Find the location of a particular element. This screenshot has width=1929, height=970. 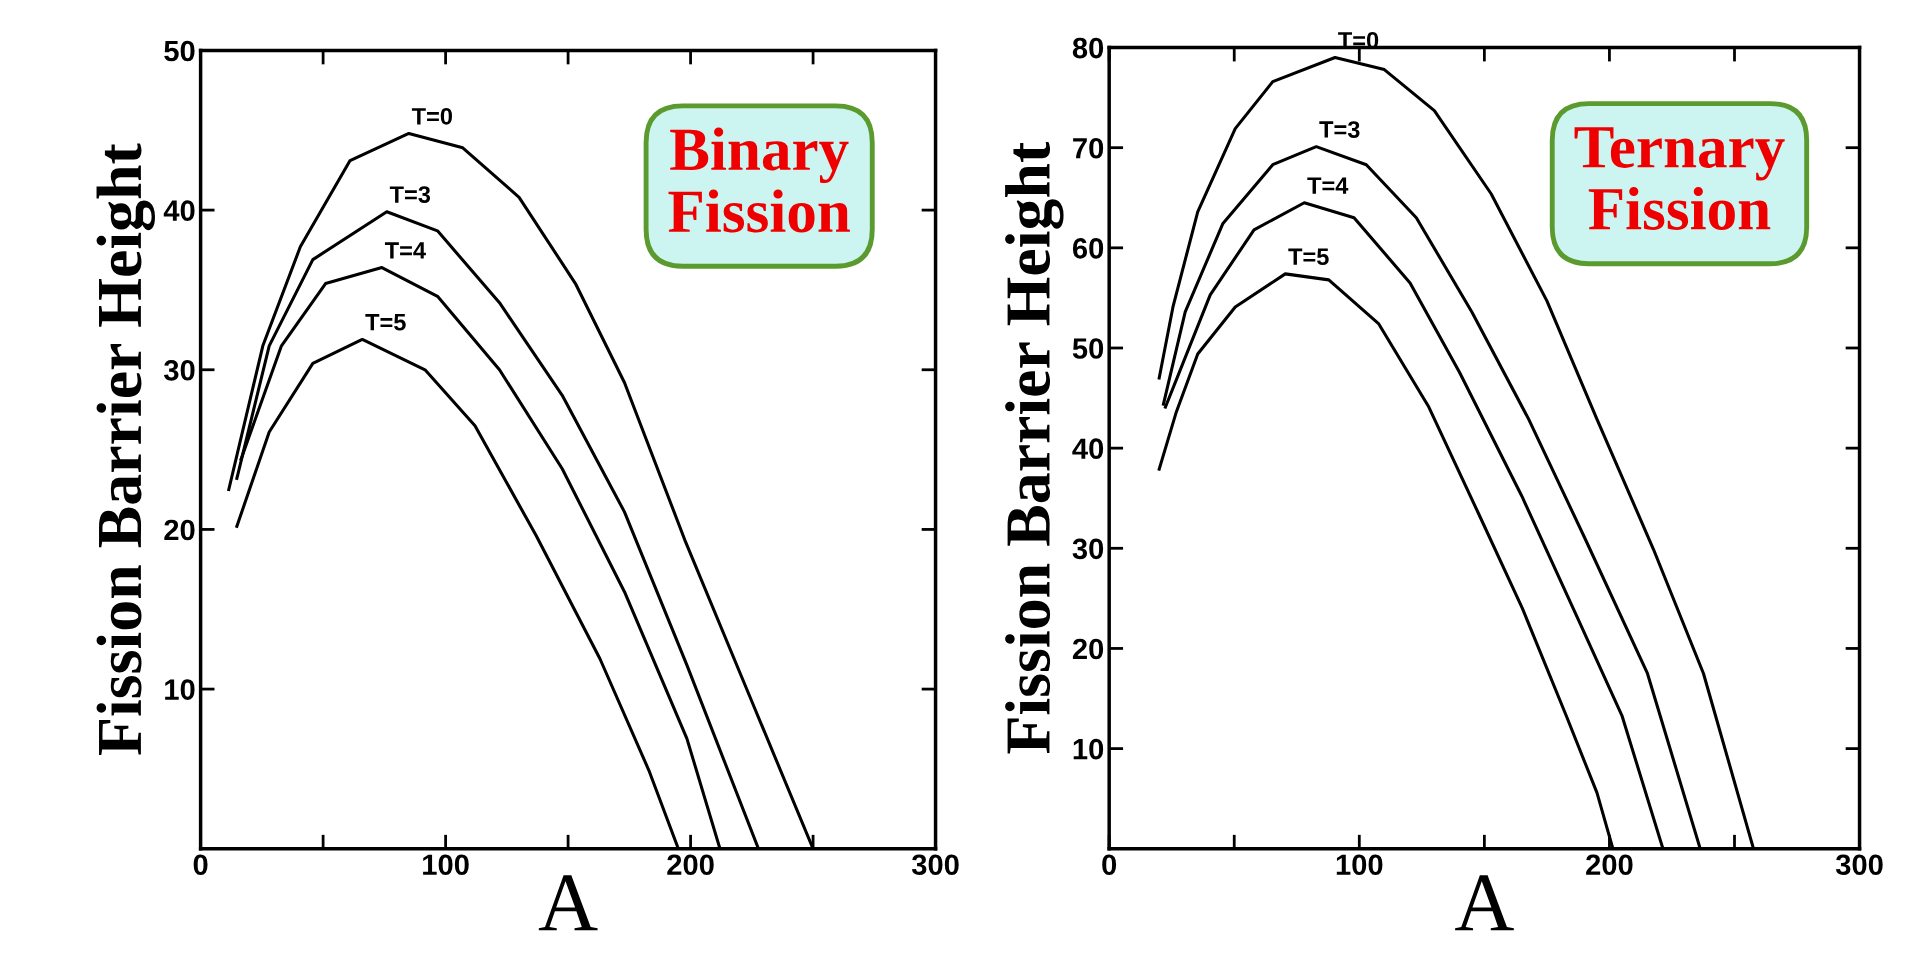

y-tick-label: 60 is located at coordinates (1088, 248).